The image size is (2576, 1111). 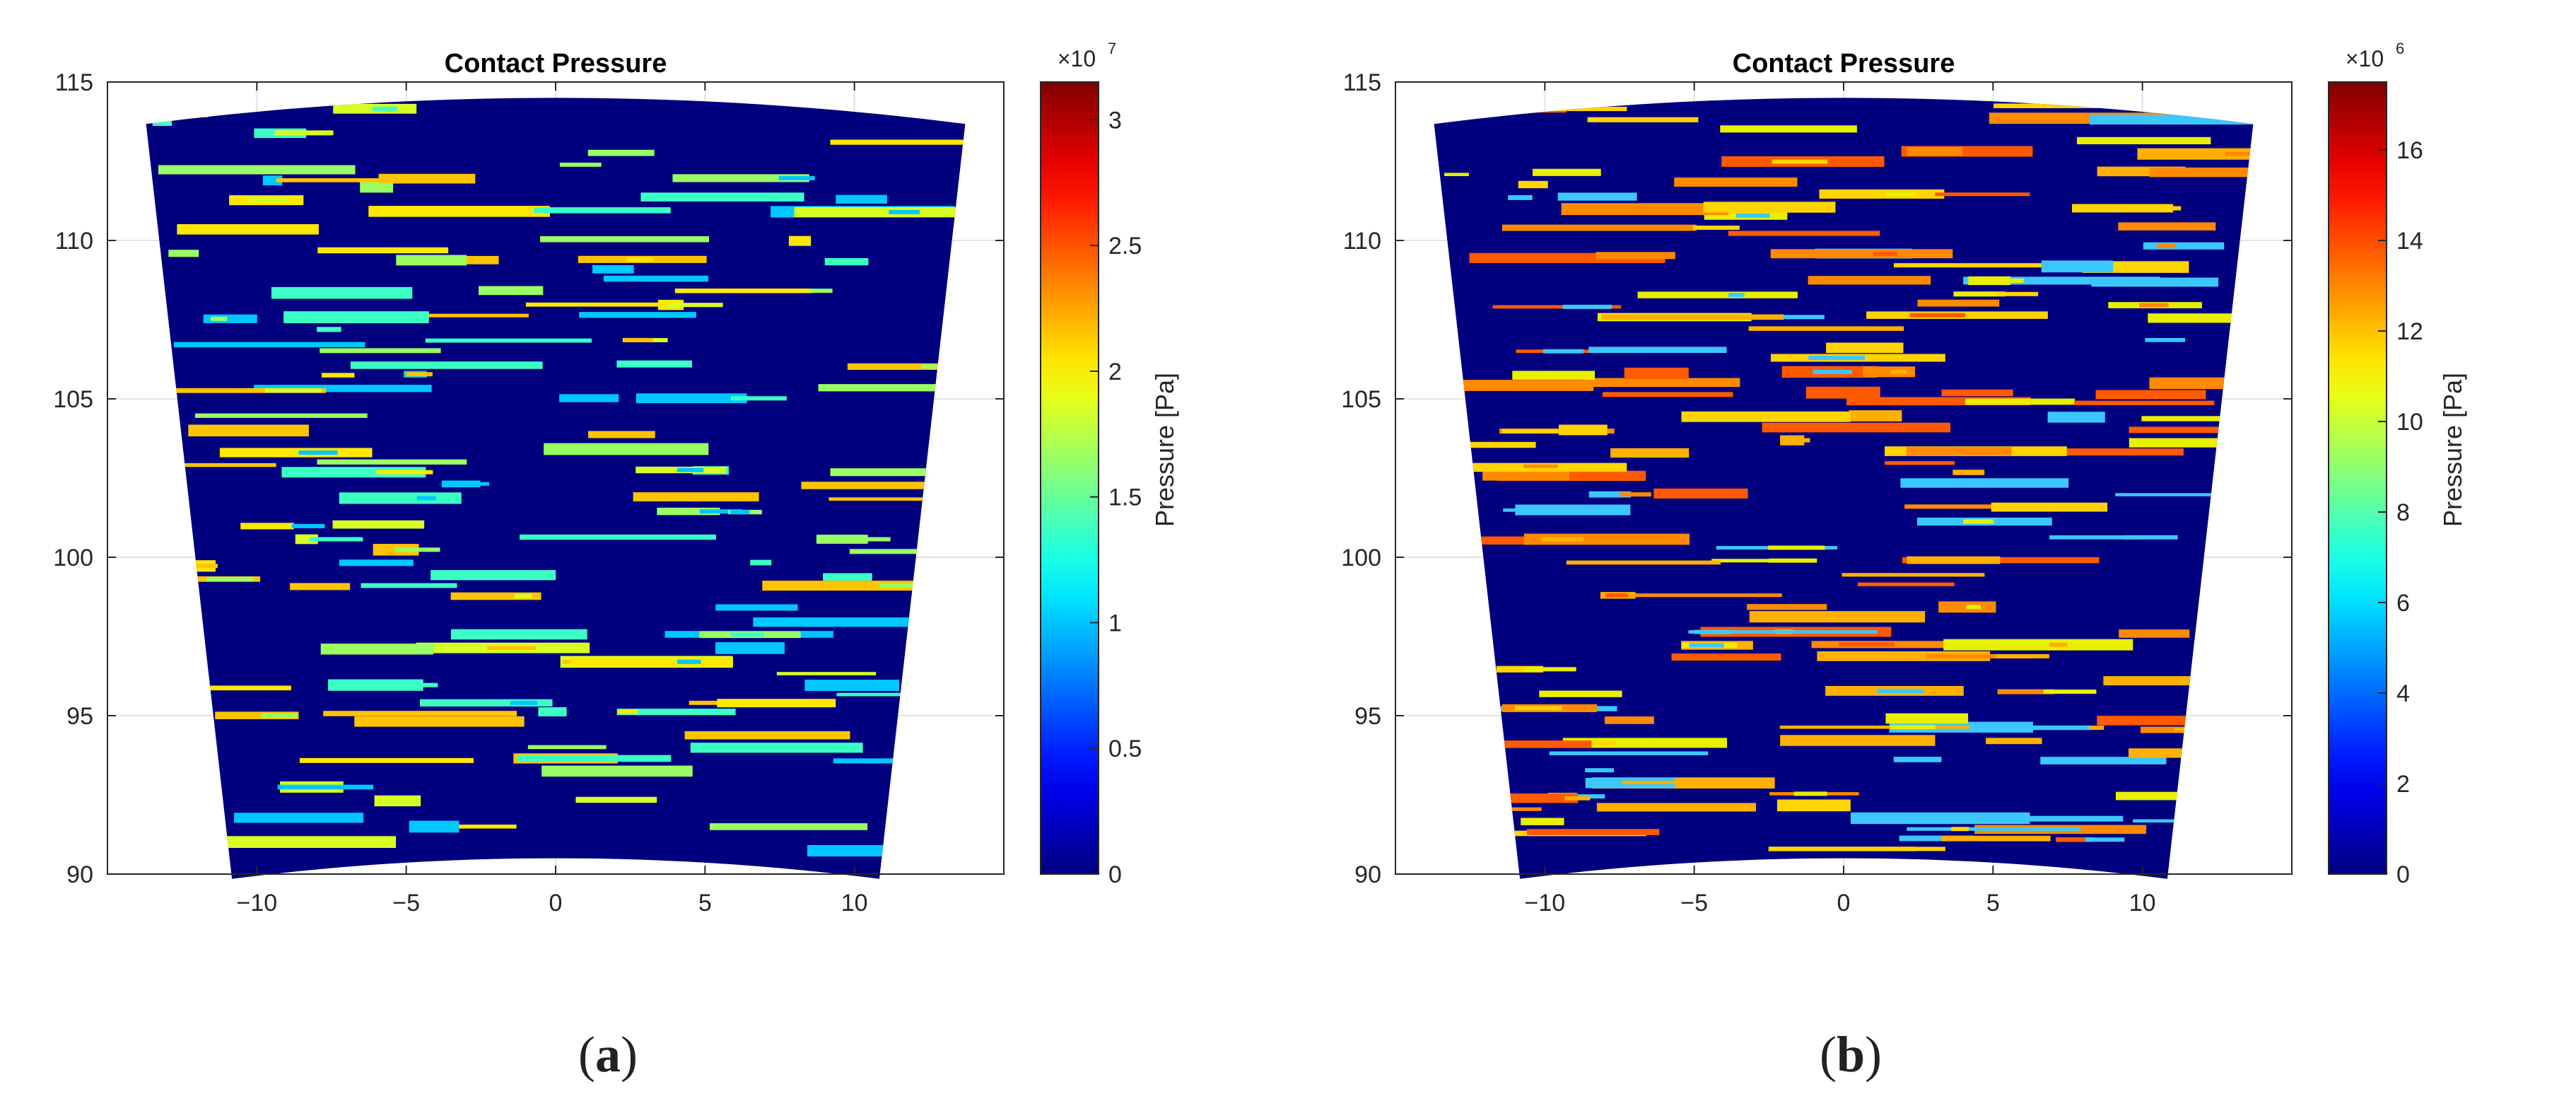 What do you see at coordinates (1851, 1054) in the screenshot?
I see `subfigure-letter-b: b` at bounding box center [1851, 1054].